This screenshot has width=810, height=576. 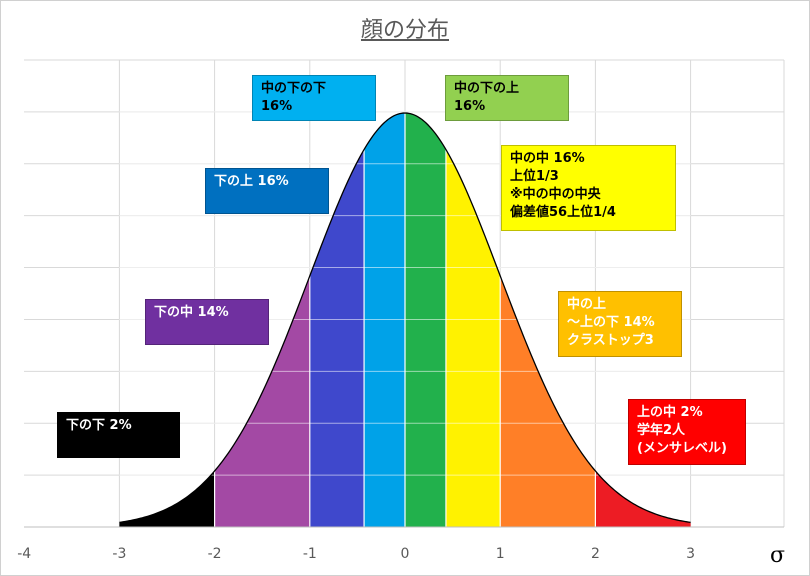 What do you see at coordinates (405, 554) in the screenshot?
I see `x-tick-label: 0` at bounding box center [405, 554].